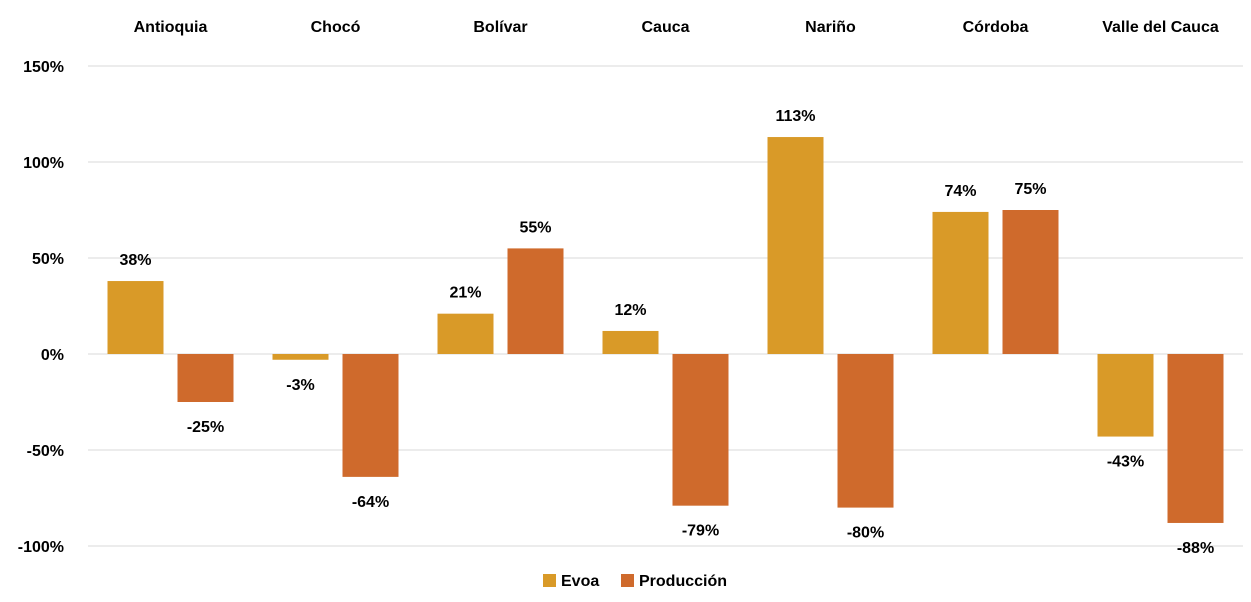 The image size is (1251, 602). Describe the element at coordinates (135, 260) in the screenshot. I see `data-label: 38%` at that location.